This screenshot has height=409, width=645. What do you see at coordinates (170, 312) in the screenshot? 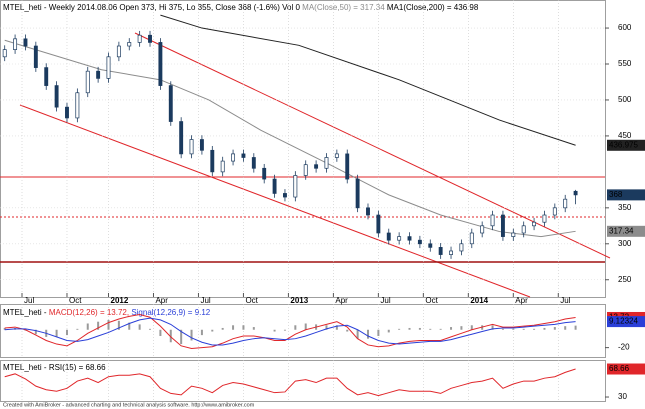
I see `legend-signal: Signal(12,26,9) = 9.12` at bounding box center [170, 312].